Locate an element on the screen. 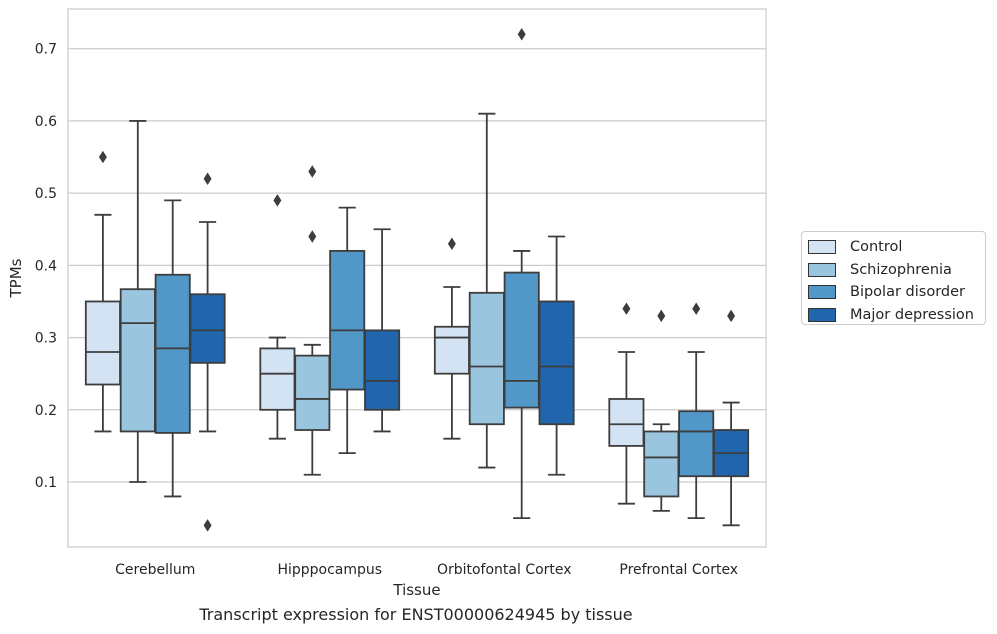 Image resolution: width=997 pixels, height=634 pixels. legend-item-control: Control is located at coordinates (893, 247).